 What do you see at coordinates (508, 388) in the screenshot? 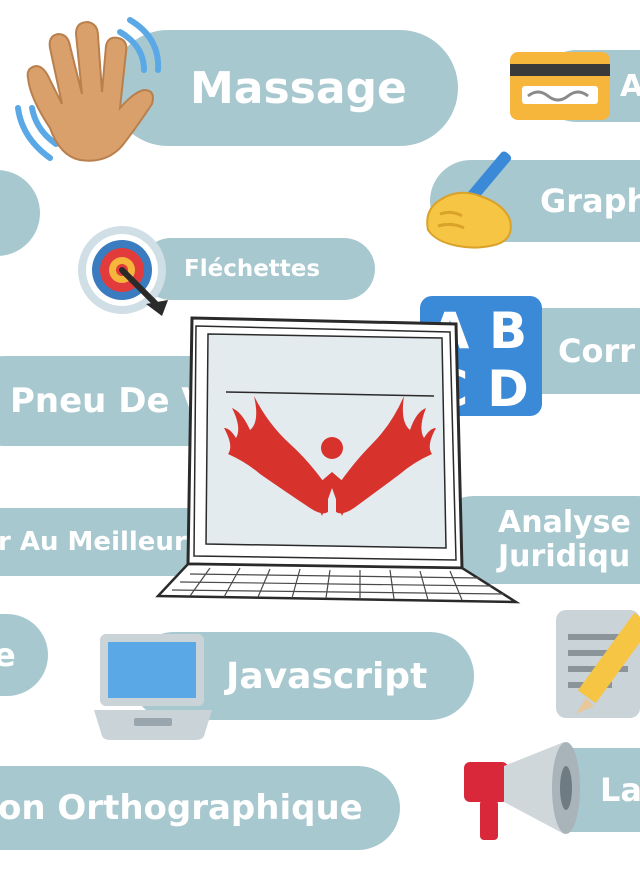
I see `svg-text: D` at bounding box center [508, 388].